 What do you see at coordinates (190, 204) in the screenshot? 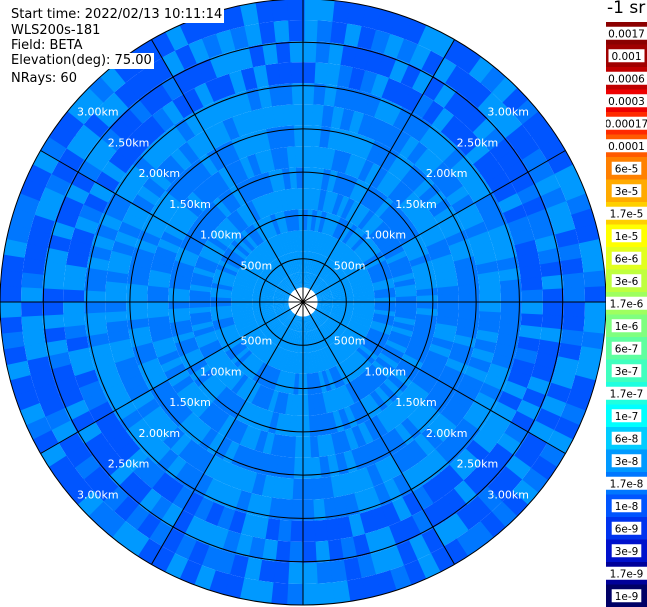
I see `ring-label: 1.50km` at bounding box center [190, 204].